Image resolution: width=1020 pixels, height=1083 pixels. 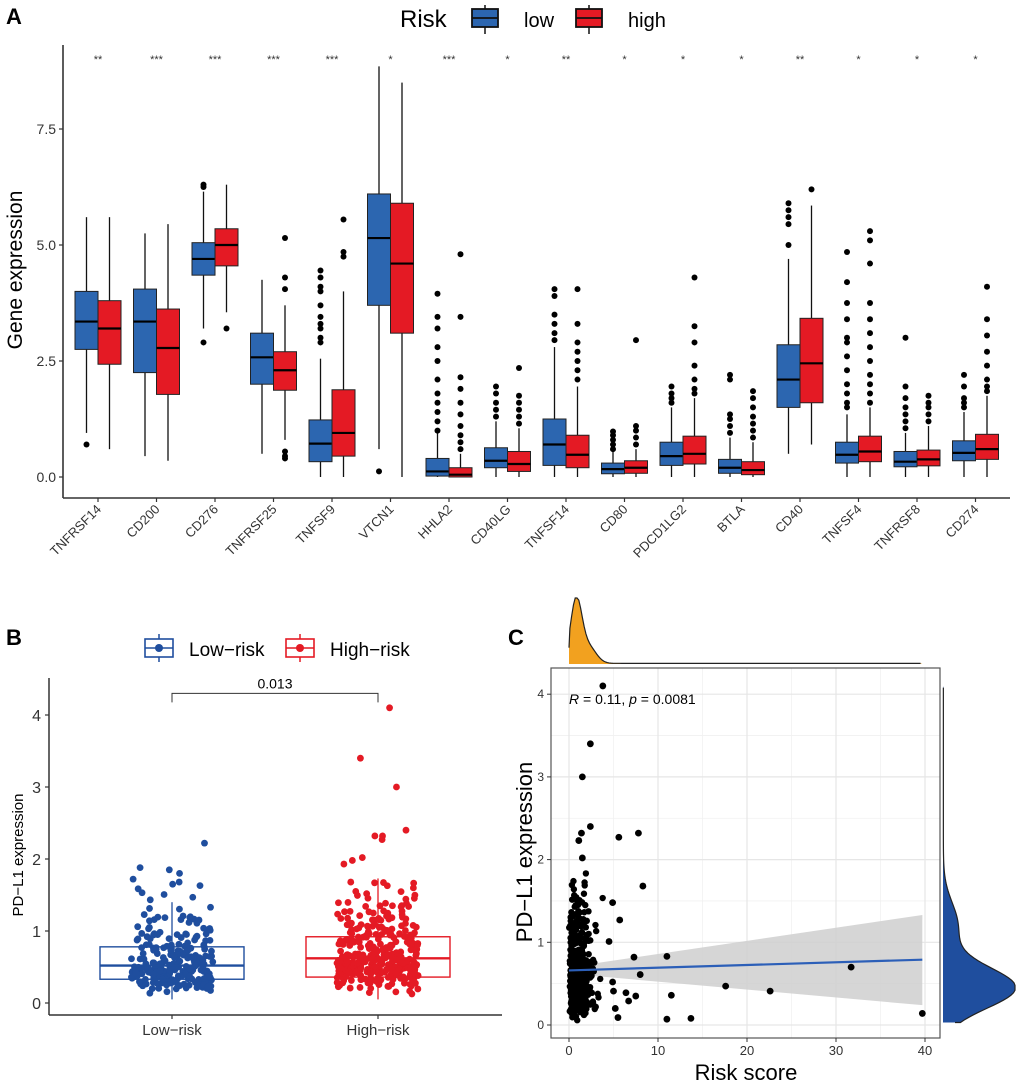 What do you see at coordinates (519, 420) in the screenshot?
I see `box-high` at bounding box center [519, 420].